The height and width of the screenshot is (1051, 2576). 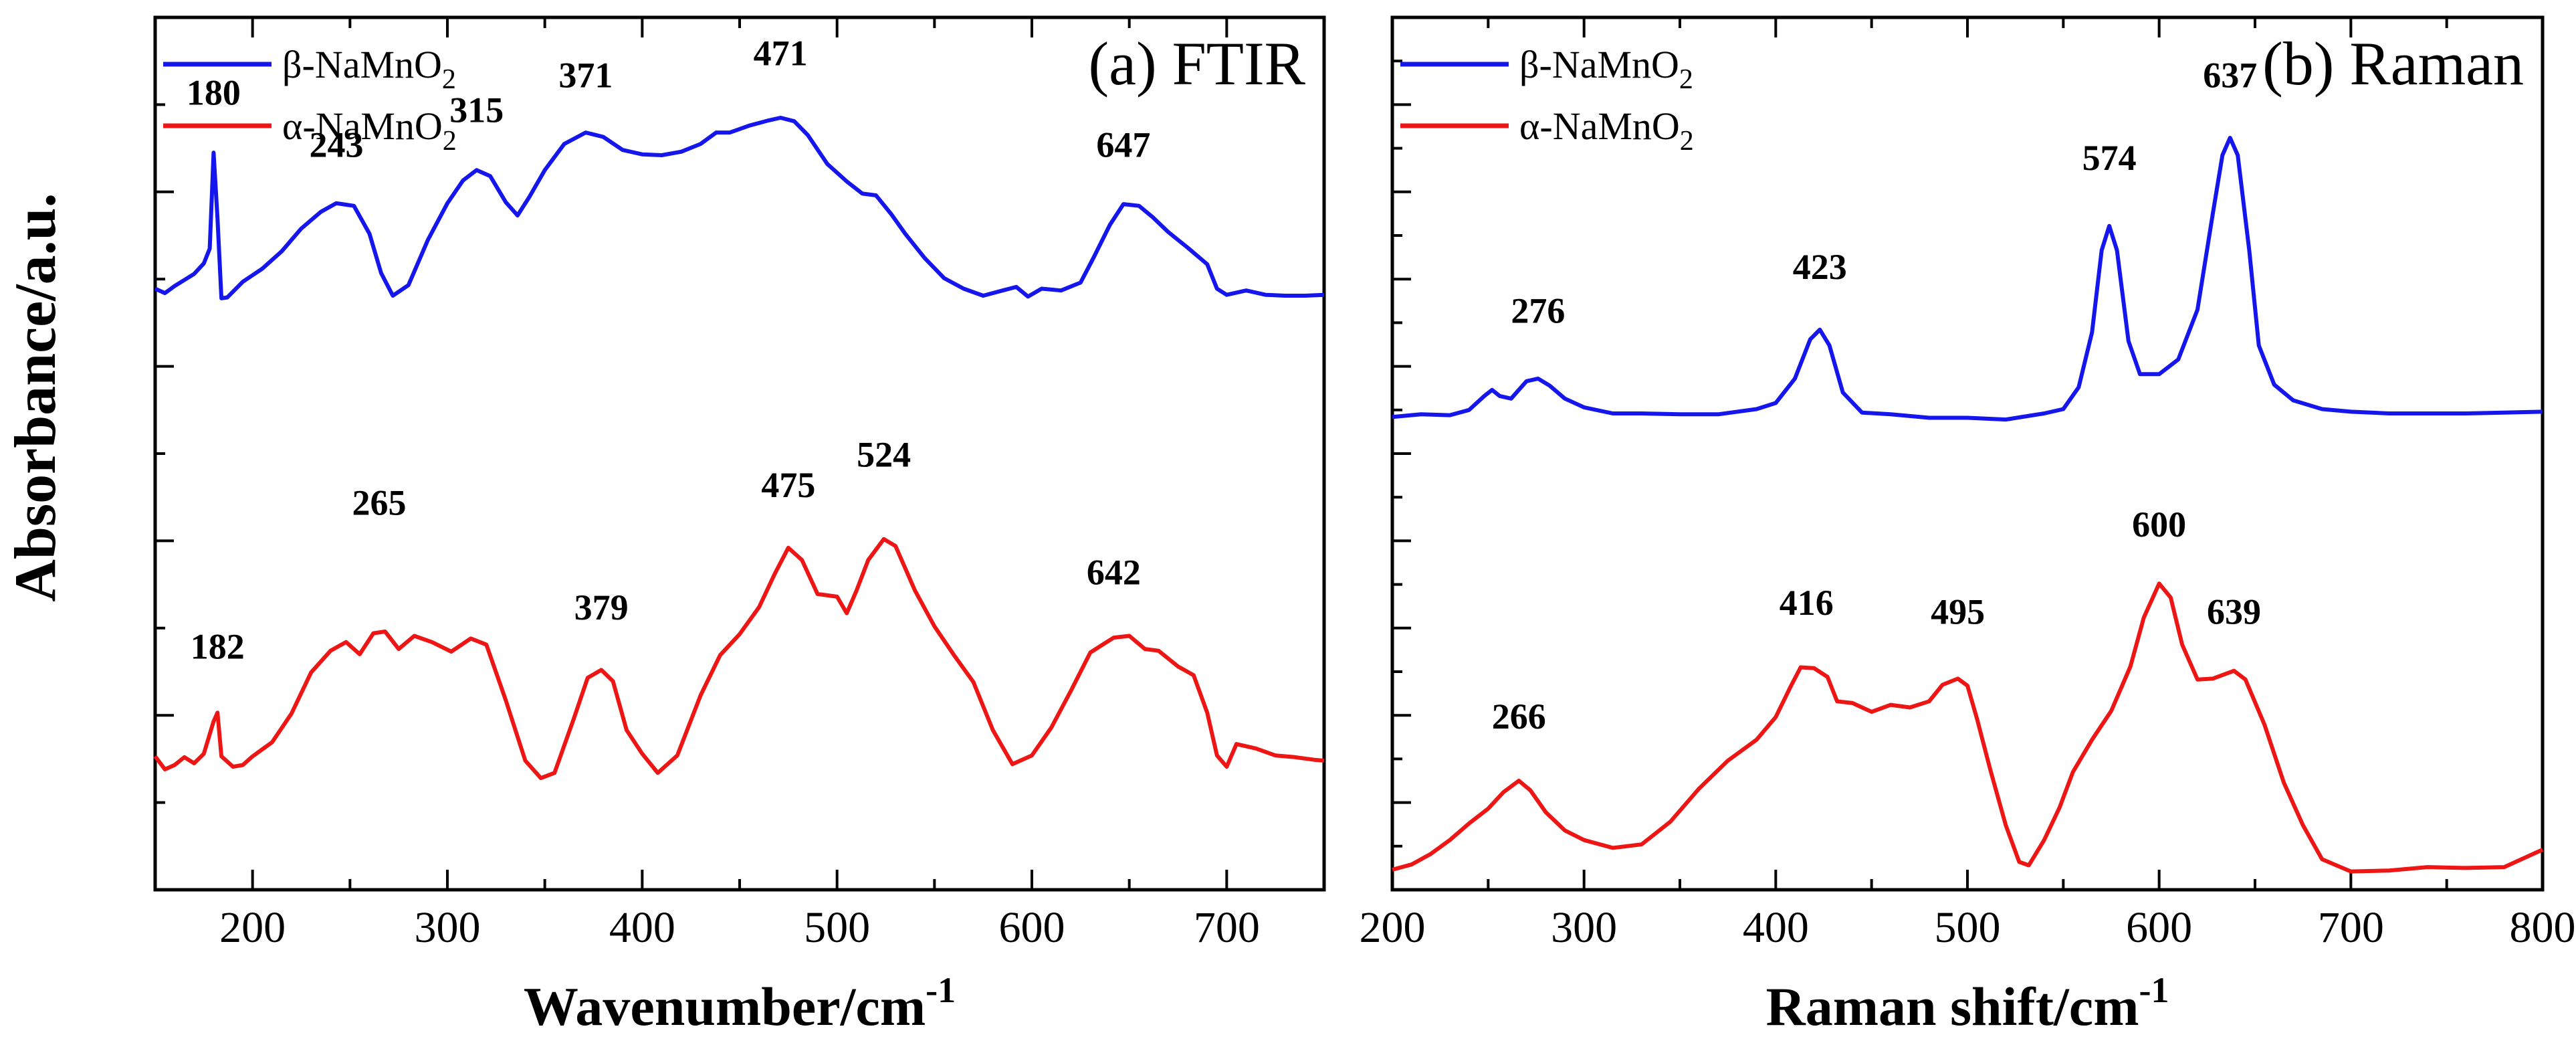 I want to click on y-axis-title: Absorbance/a.u., so click(x=35, y=397).